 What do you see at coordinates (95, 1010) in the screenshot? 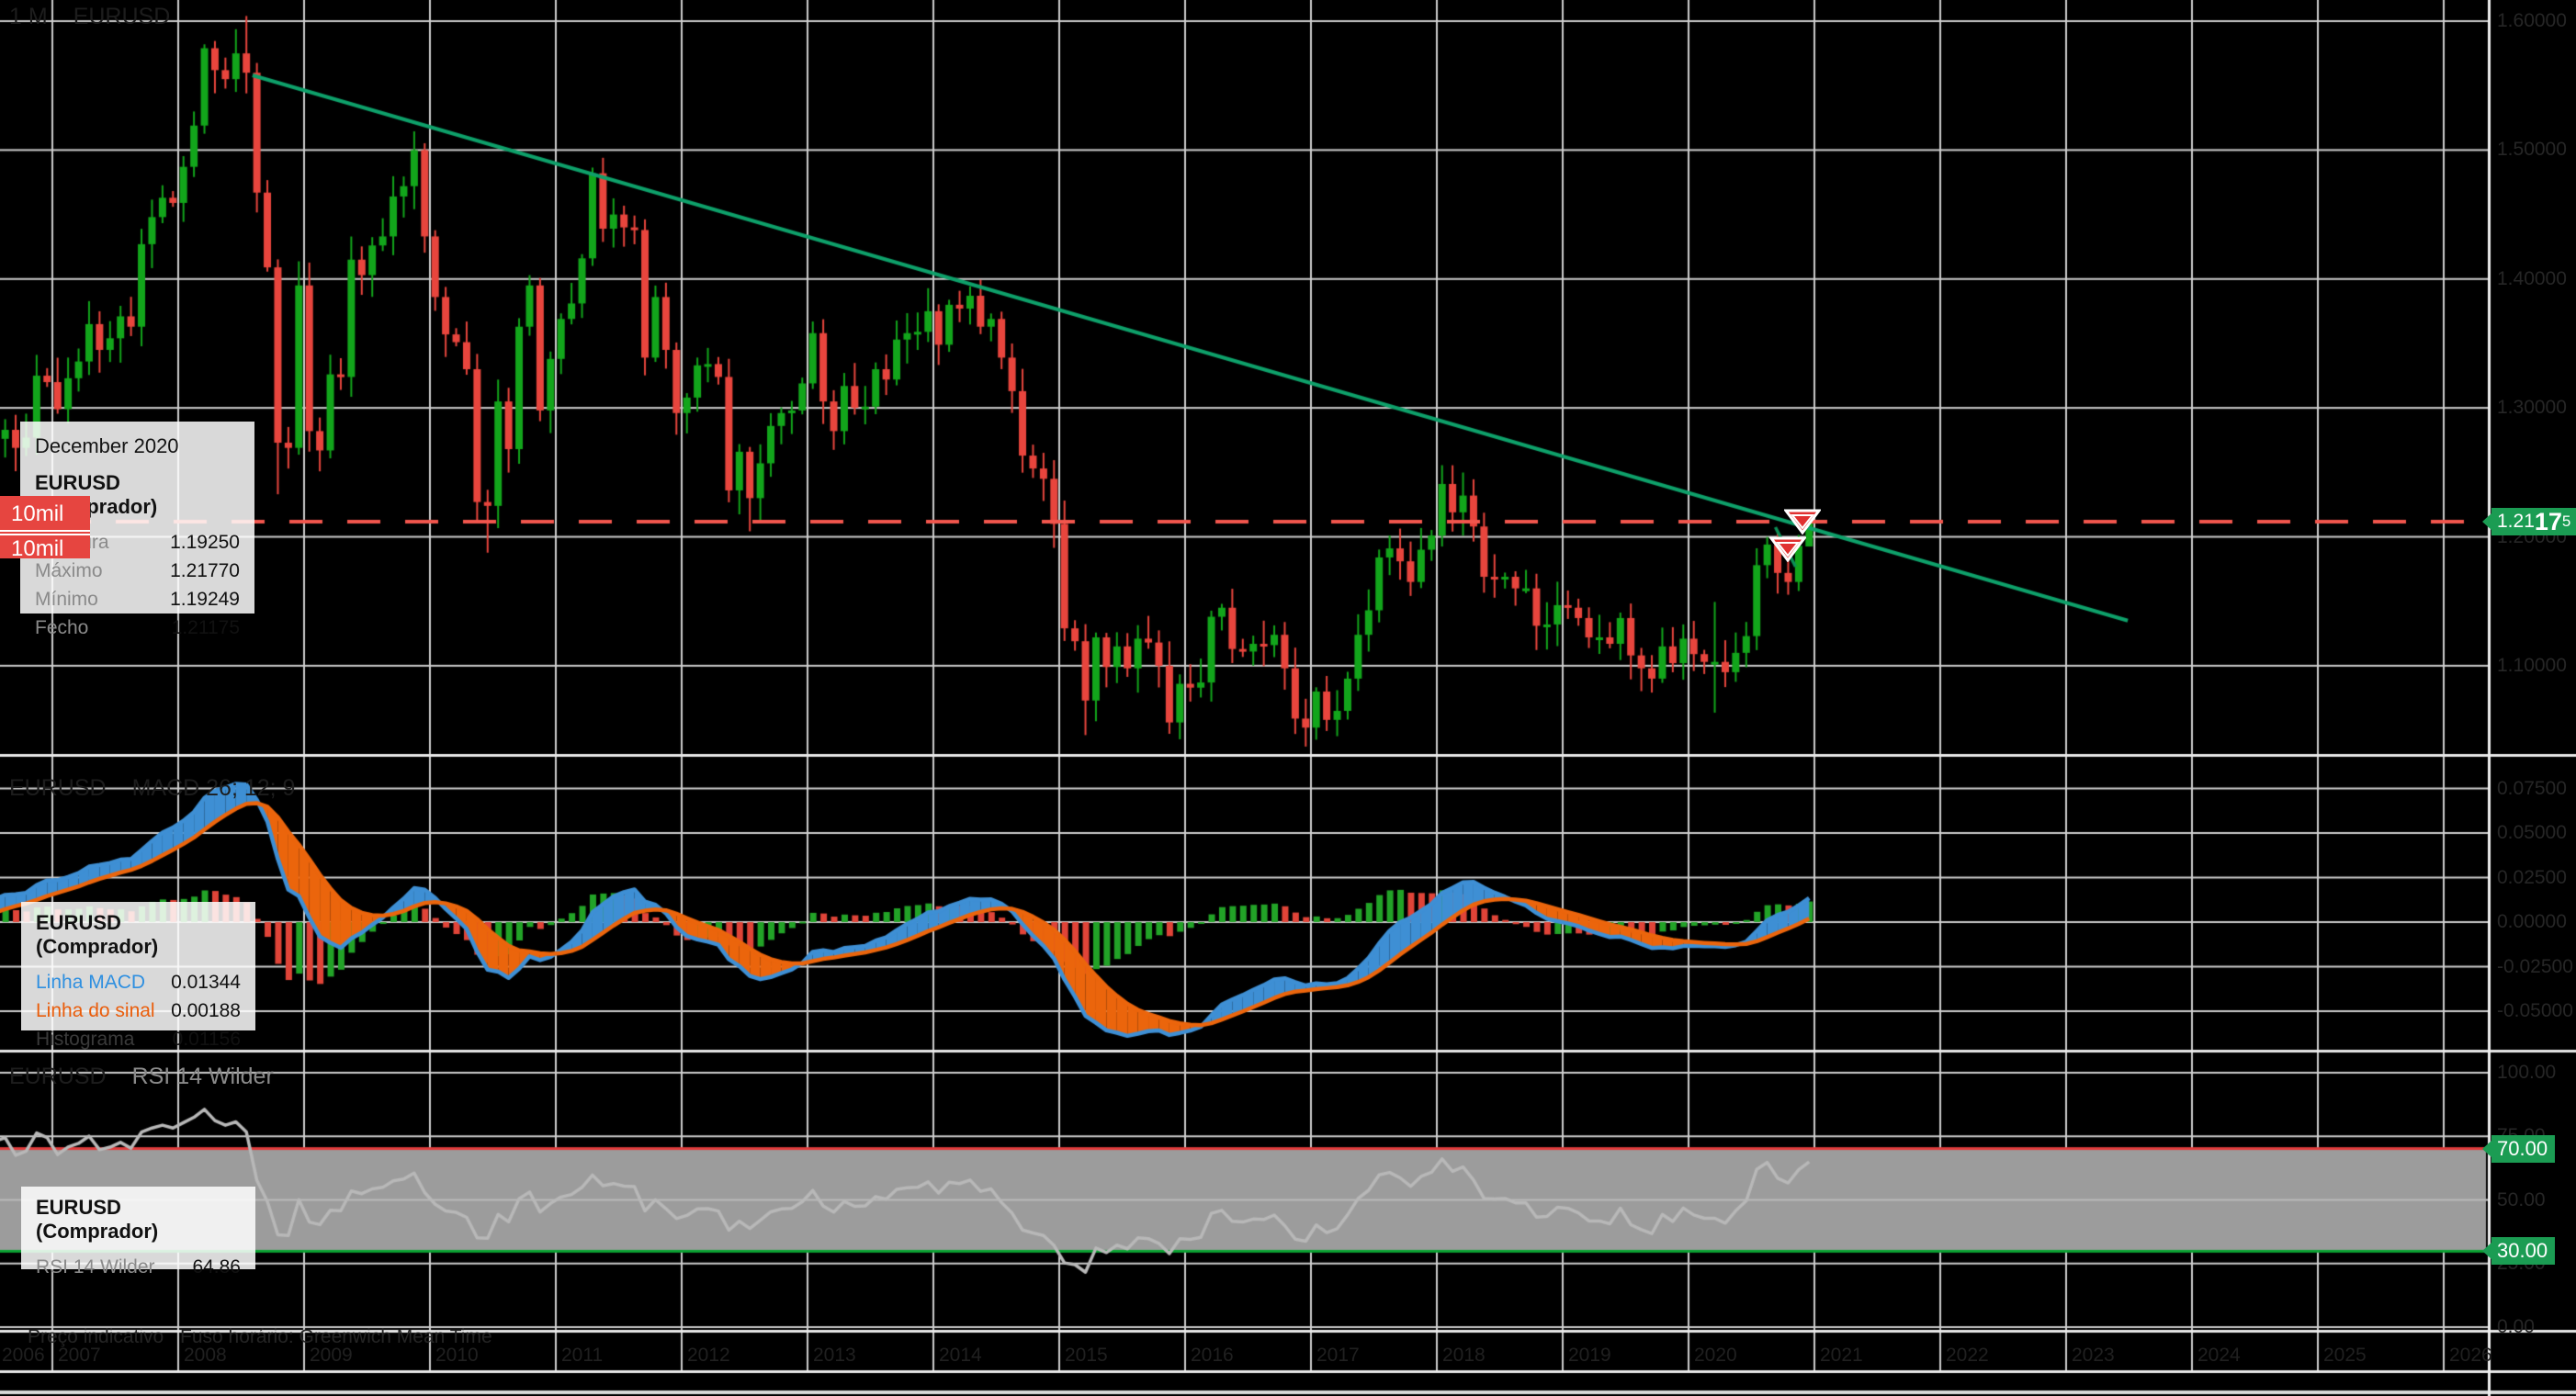
I see `tooltip-row-label: Linha do sinal` at bounding box center [95, 1010].